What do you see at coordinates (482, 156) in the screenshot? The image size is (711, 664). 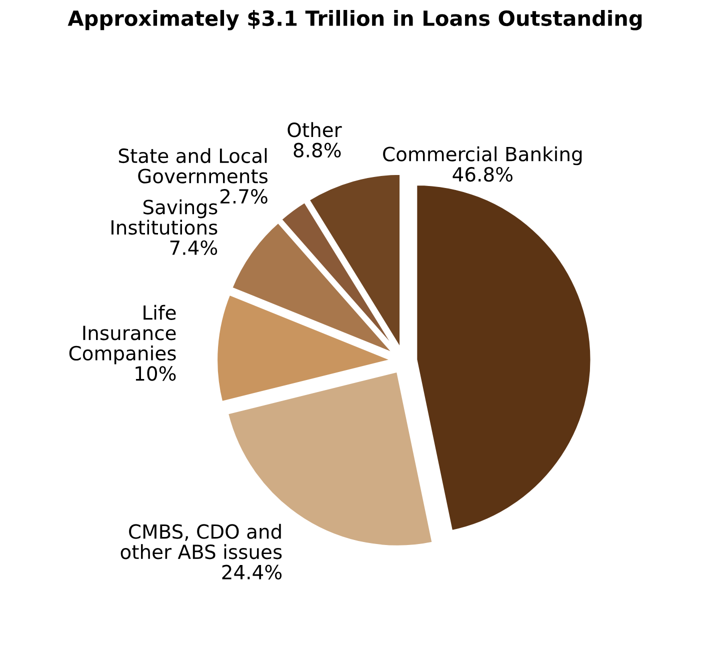 I see `slice-label: Commercial Banking` at bounding box center [482, 156].